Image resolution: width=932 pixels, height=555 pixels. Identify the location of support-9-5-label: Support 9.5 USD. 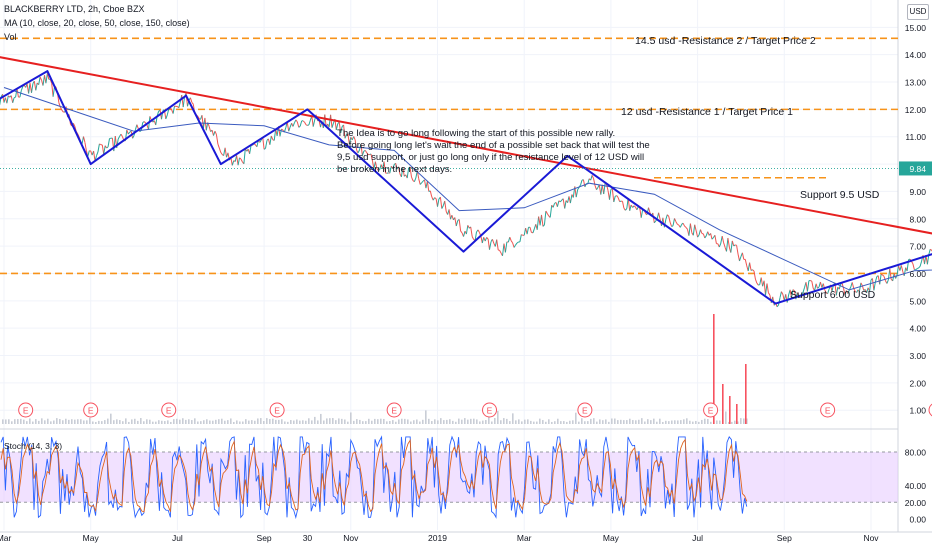
(840, 195).